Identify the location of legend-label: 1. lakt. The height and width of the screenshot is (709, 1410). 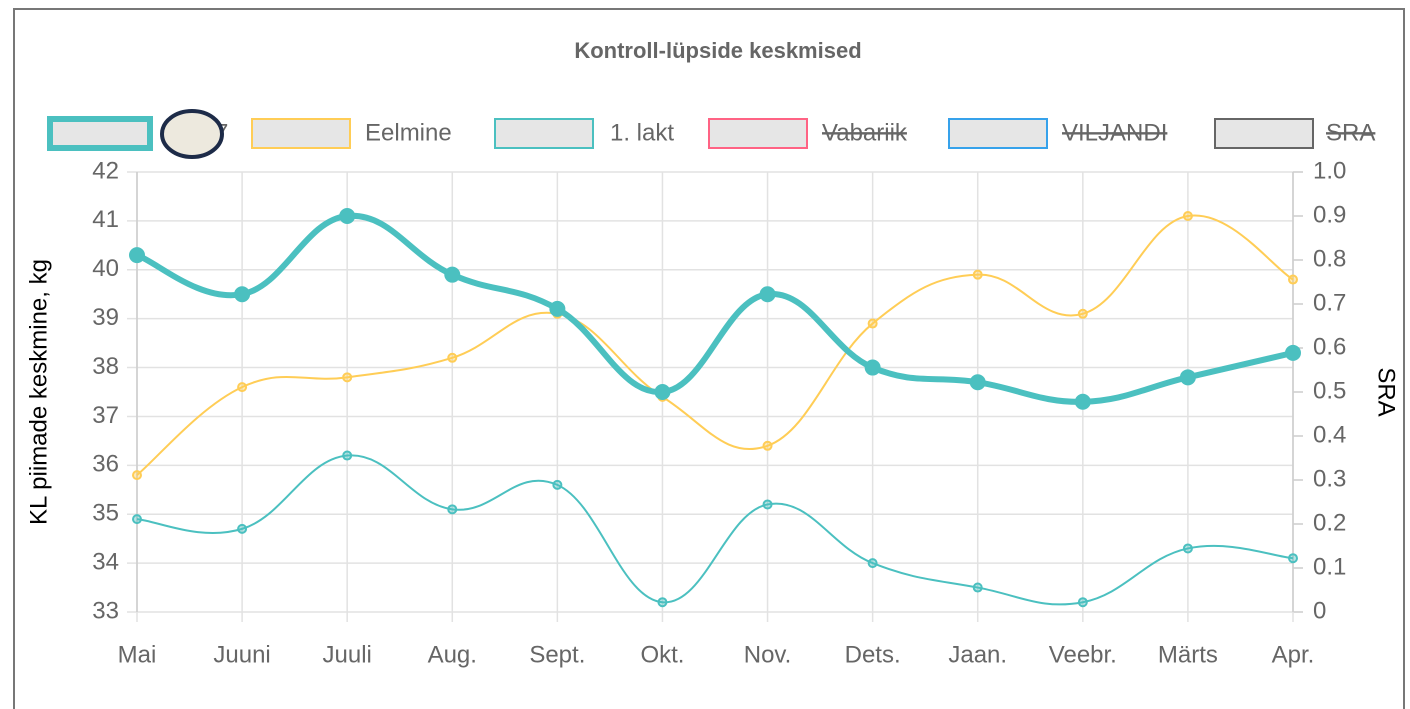
(642, 132).